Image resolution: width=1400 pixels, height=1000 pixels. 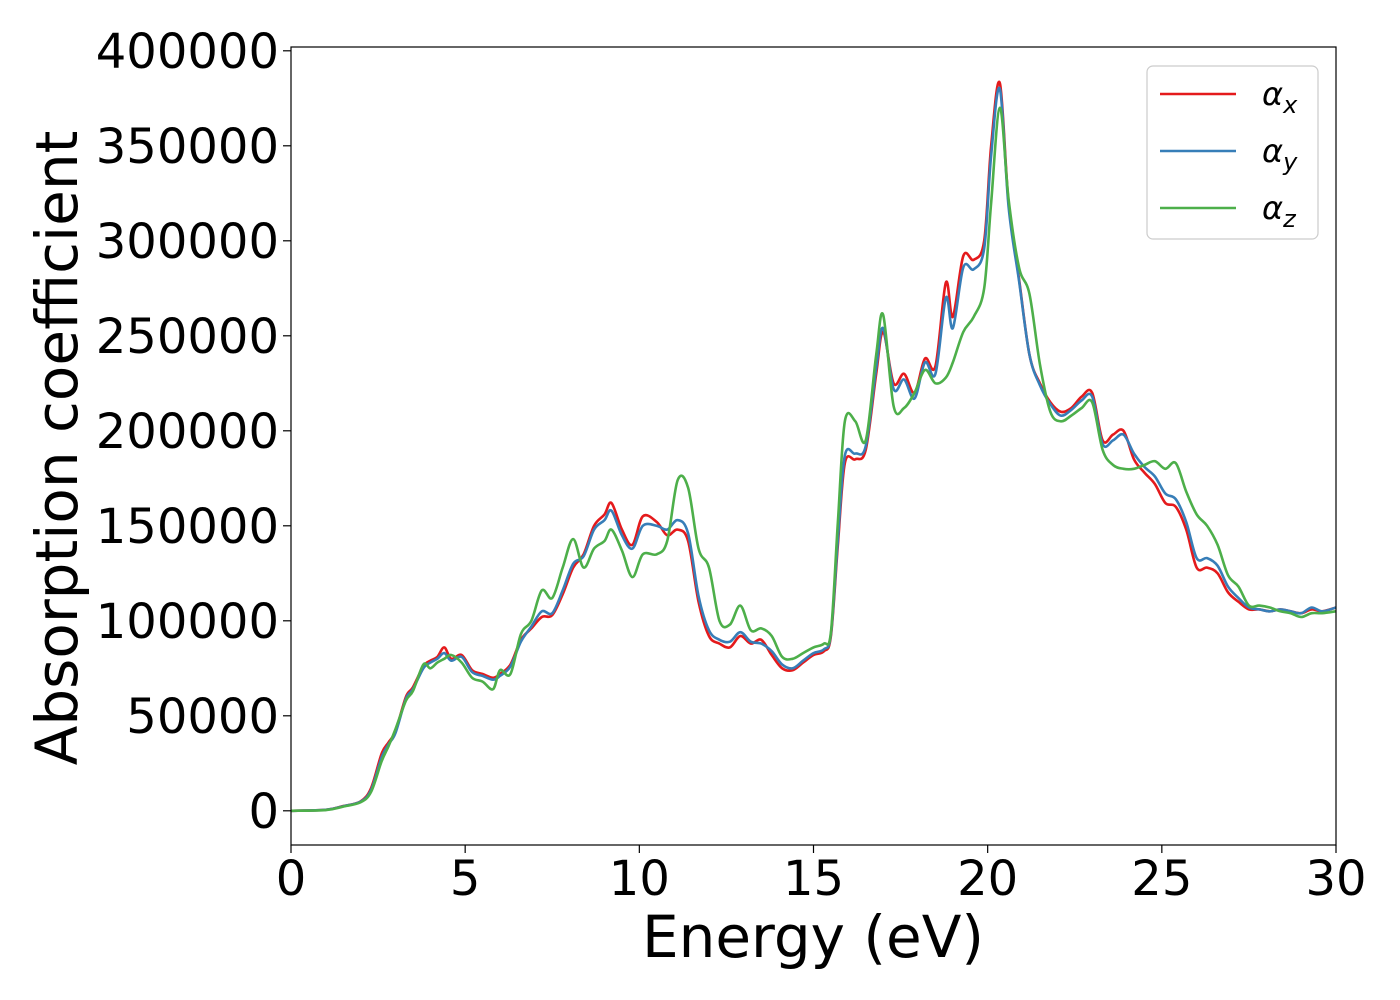 I want to click on y-tick-label: 50000, so click(x=202, y=717).